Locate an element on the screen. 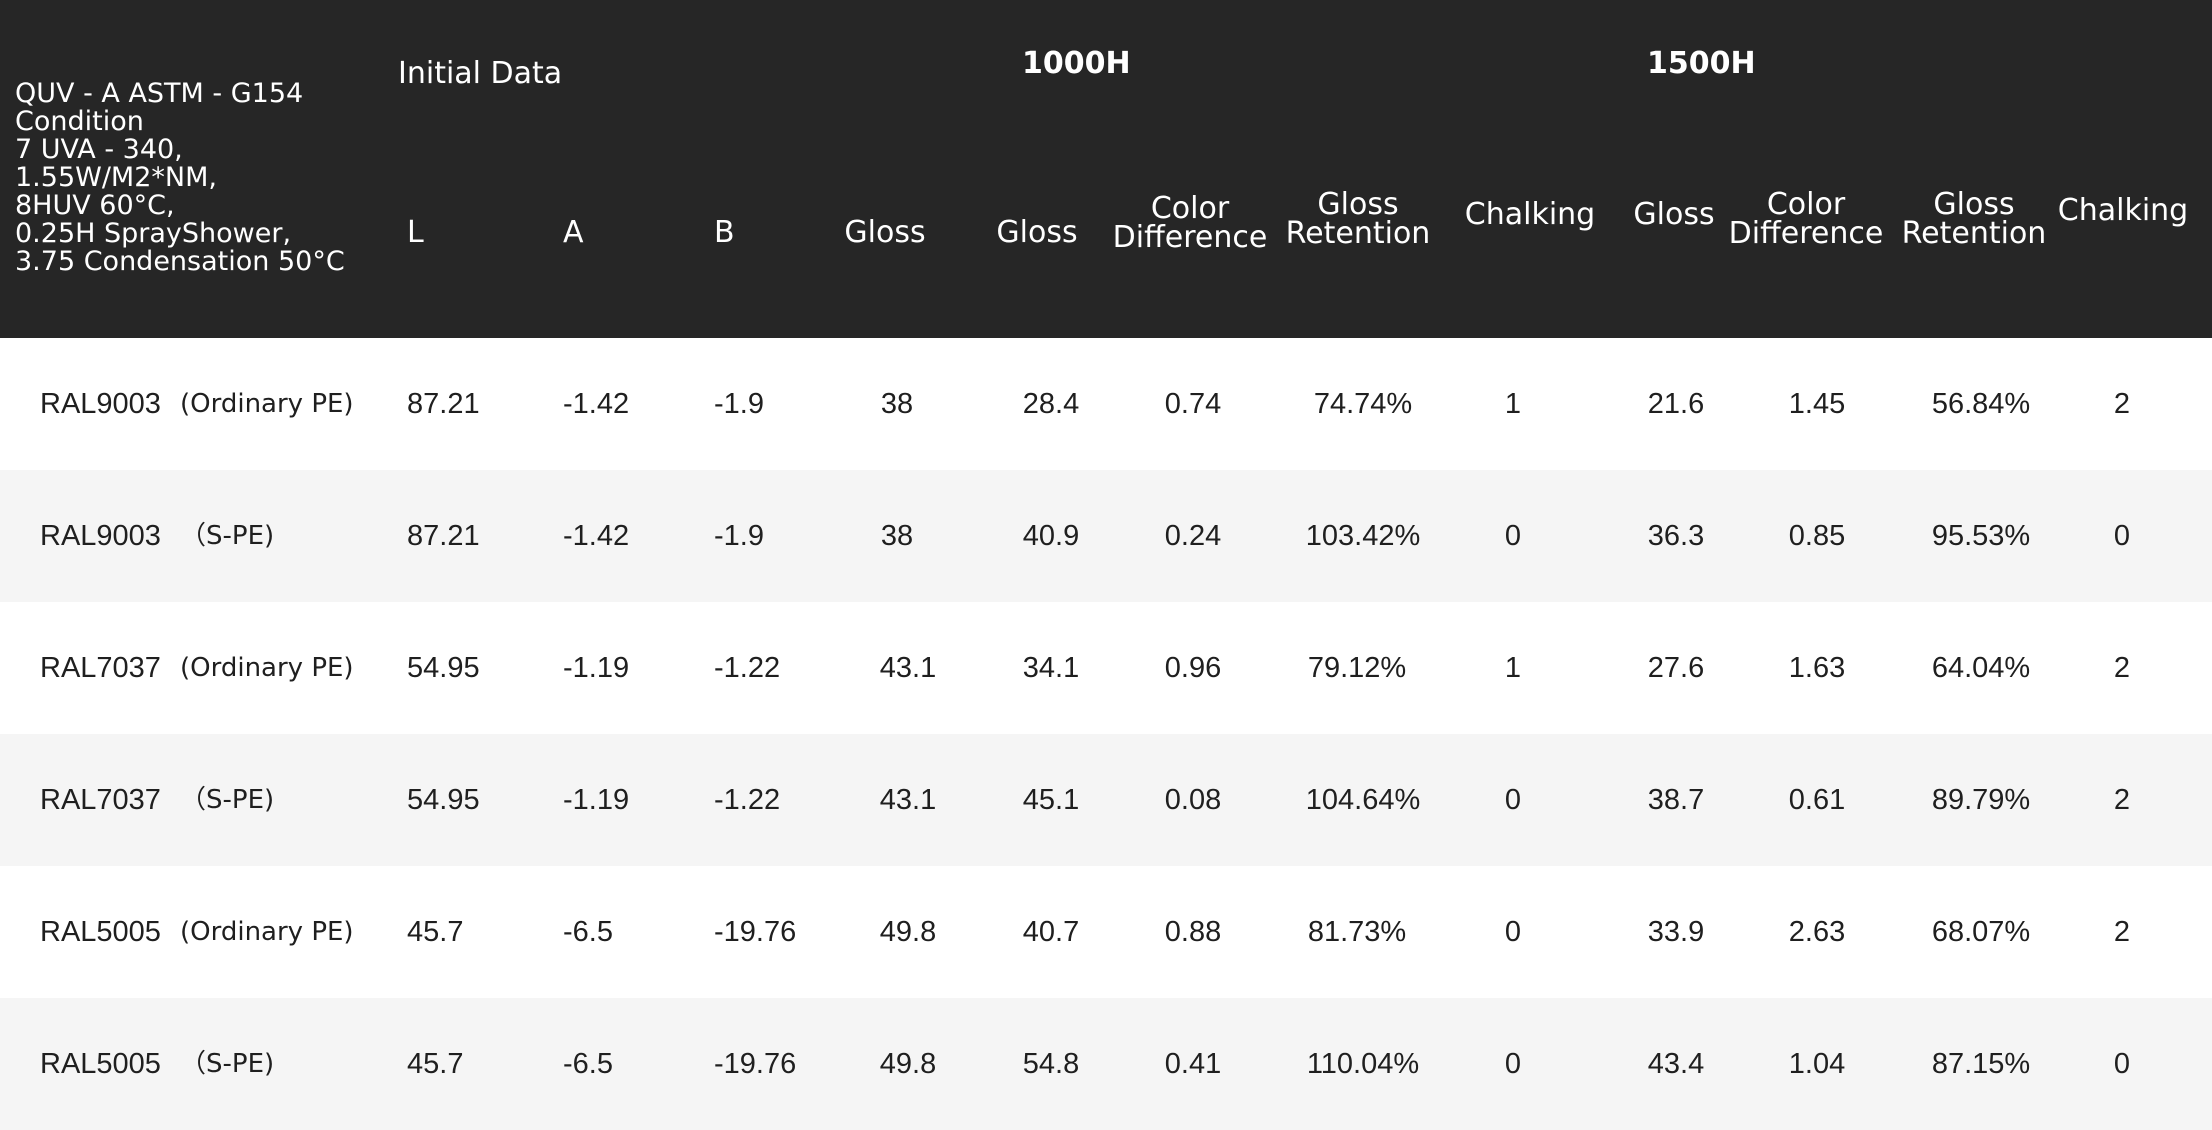 This screenshot has width=2212, height=1130. cell-gloss-retention-1000h: 110.04% is located at coordinates (1363, 1064).